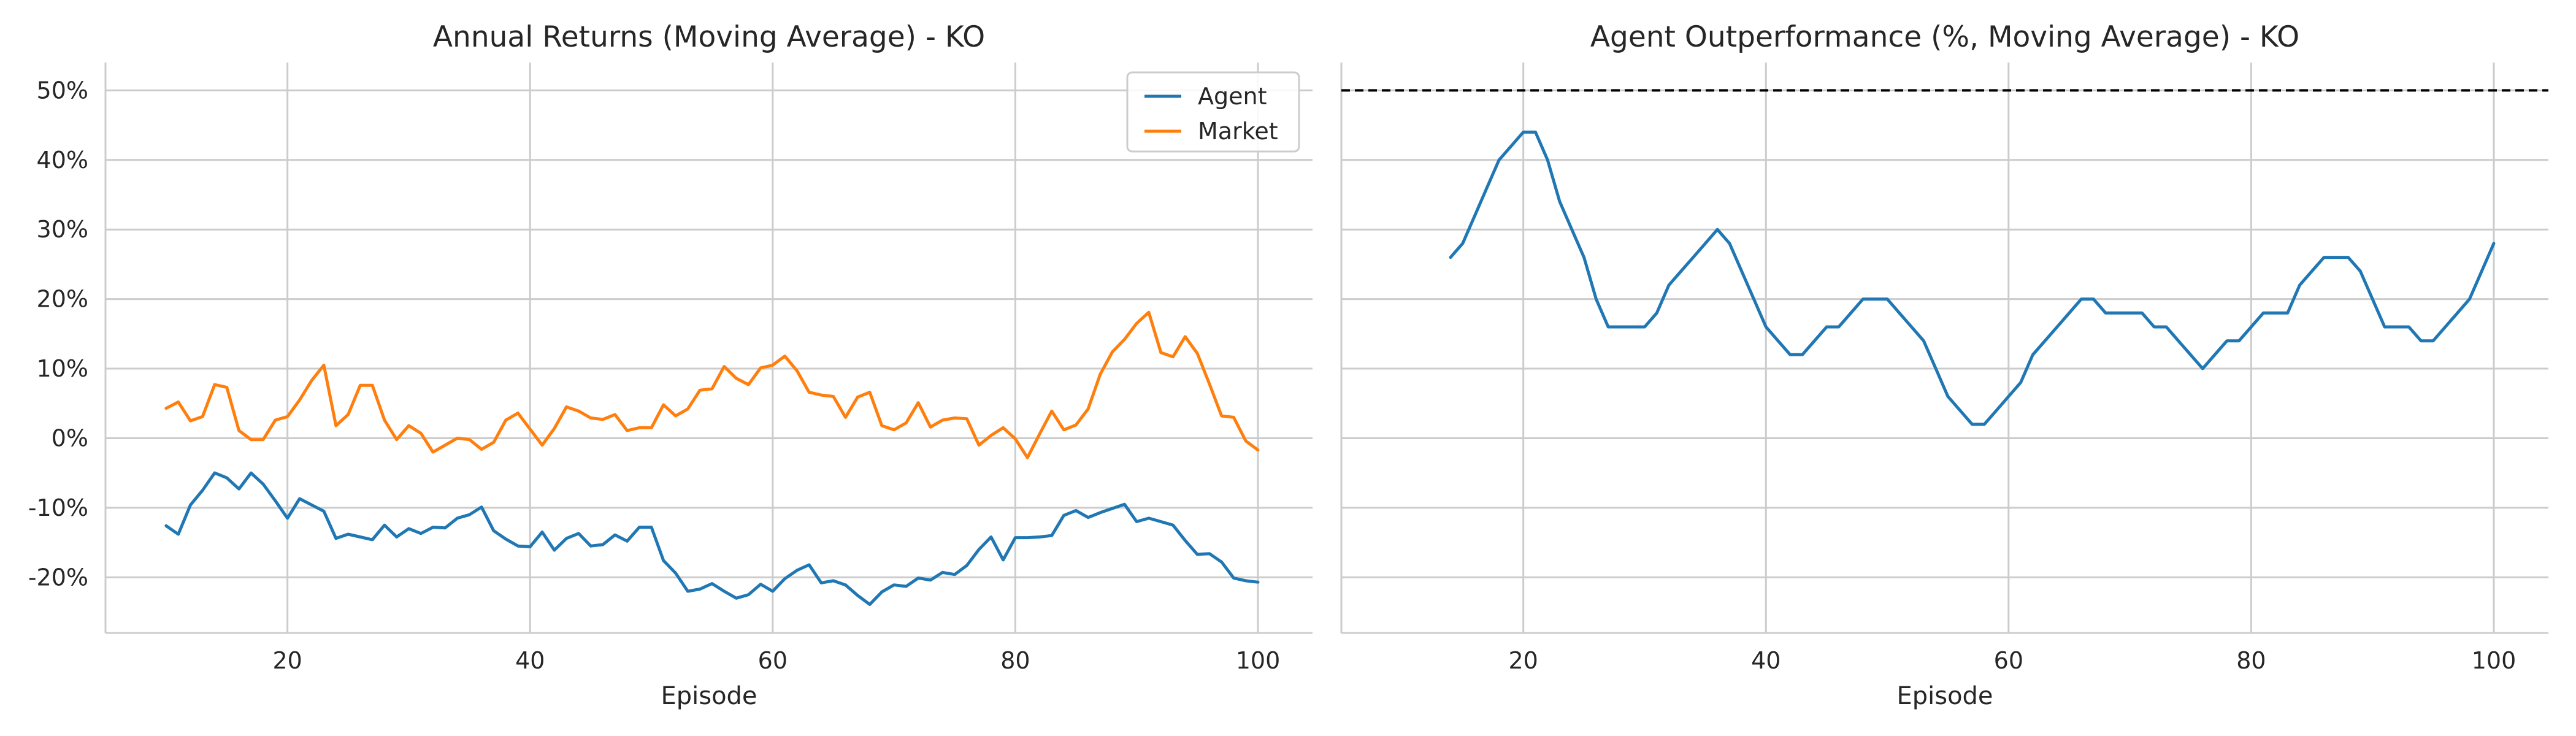  Describe the element at coordinates (70, 437) in the screenshot. I see `y-tick-label: 0%` at that location.